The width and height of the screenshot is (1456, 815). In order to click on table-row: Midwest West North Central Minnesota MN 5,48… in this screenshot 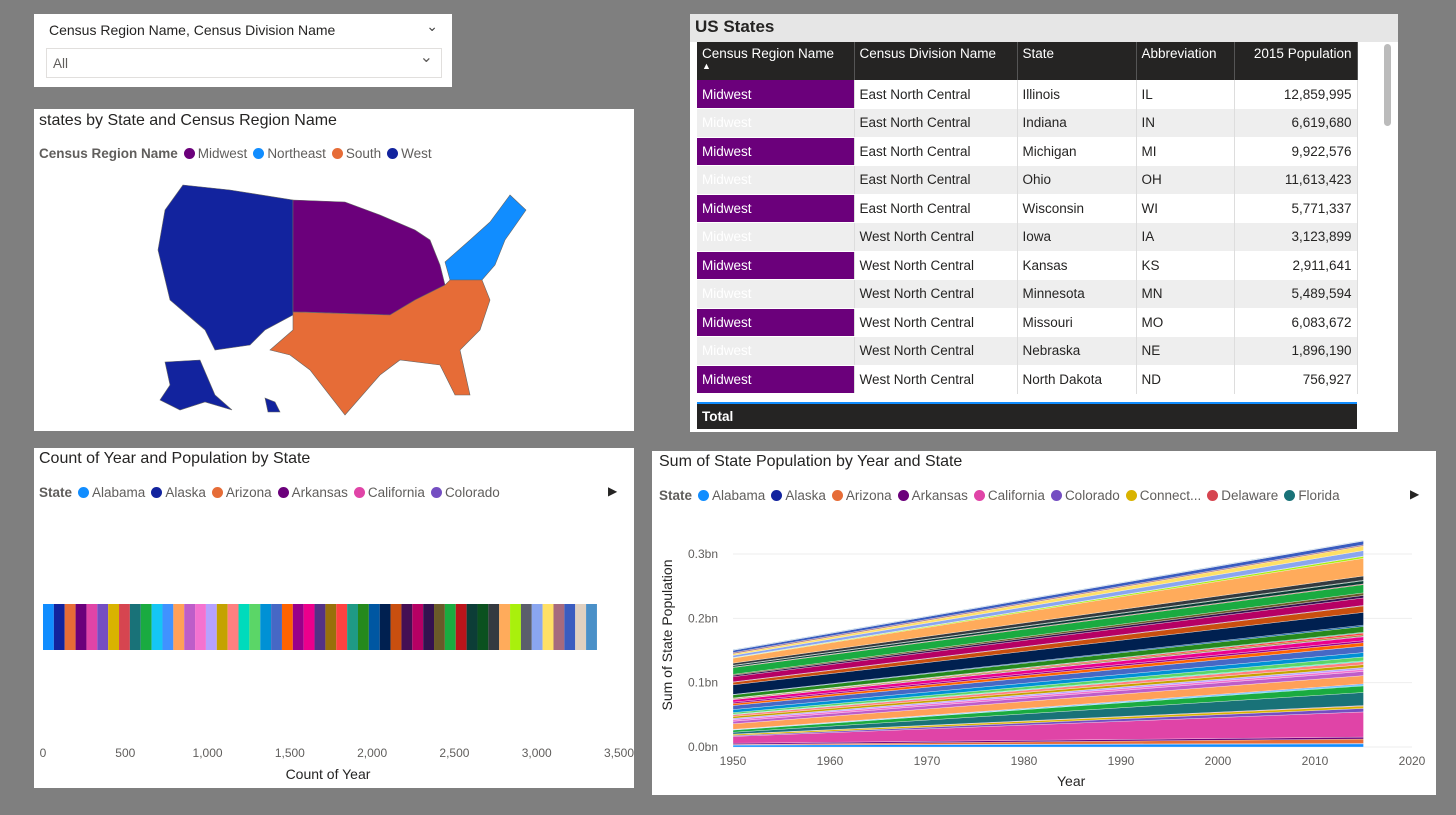, I will do `click(1027, 294)`.